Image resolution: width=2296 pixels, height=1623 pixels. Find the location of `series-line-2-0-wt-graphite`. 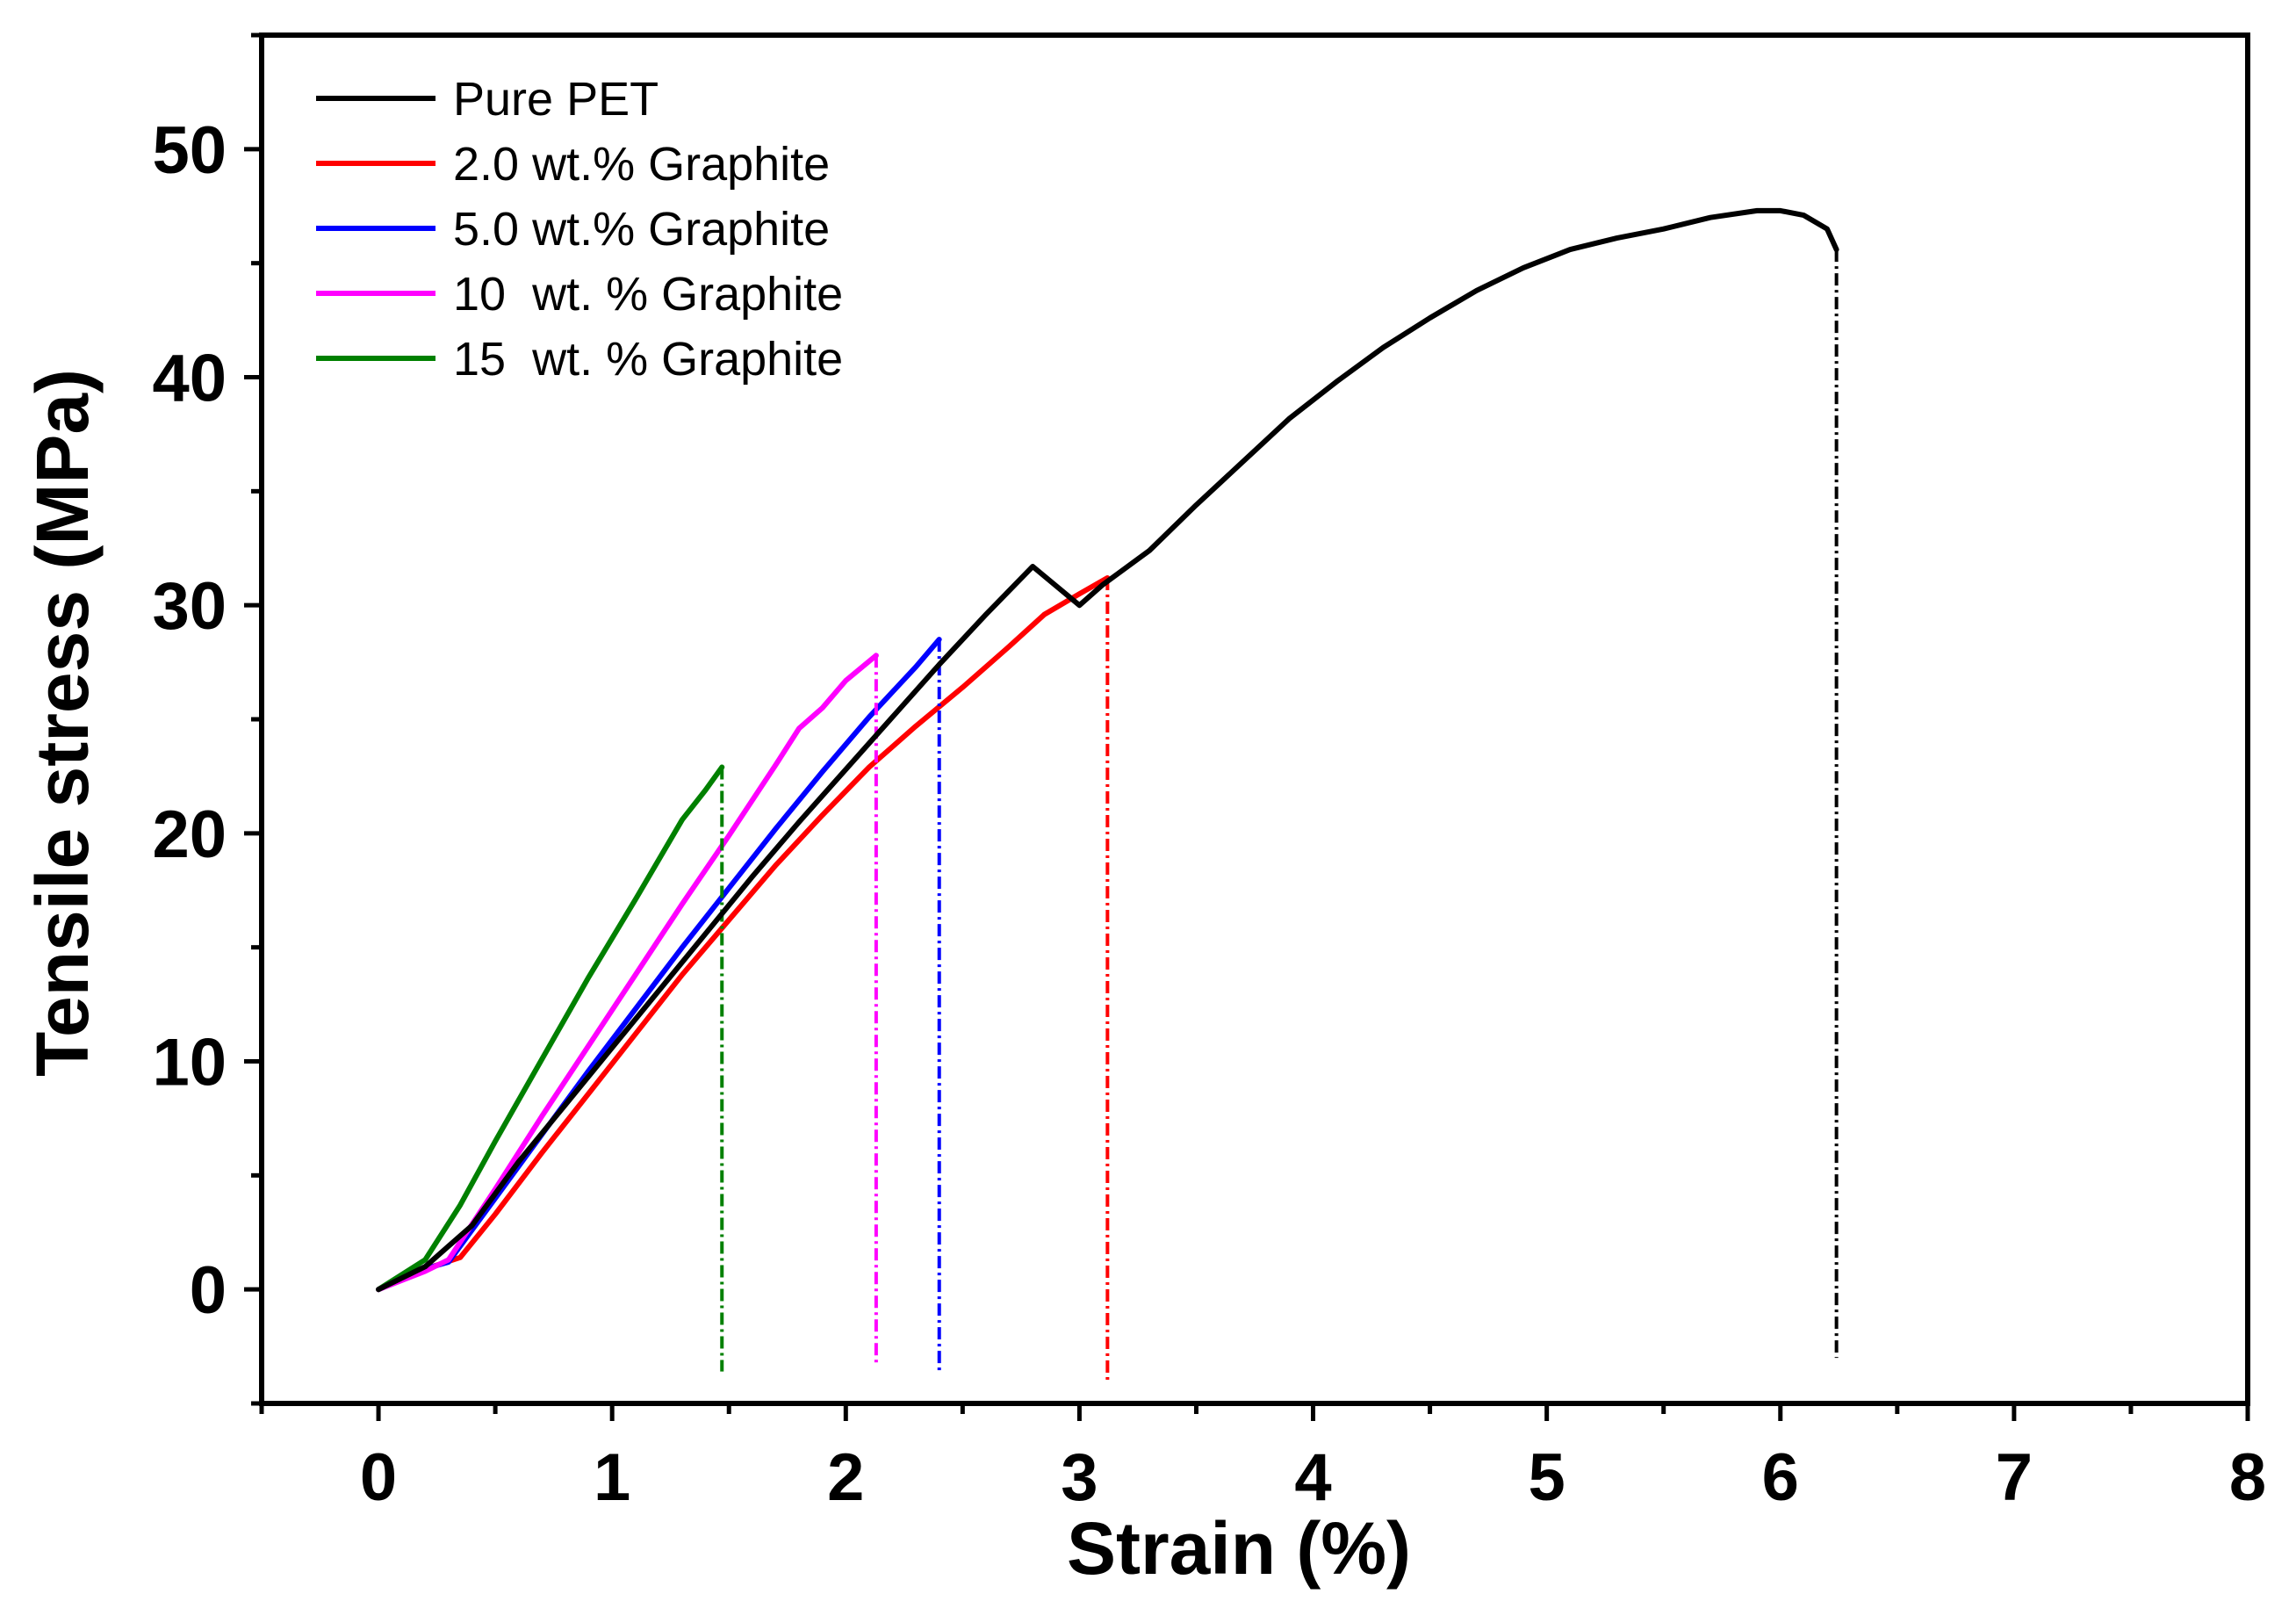

series-line-2-0-wt-graphite is located at coordinates (744, 934).